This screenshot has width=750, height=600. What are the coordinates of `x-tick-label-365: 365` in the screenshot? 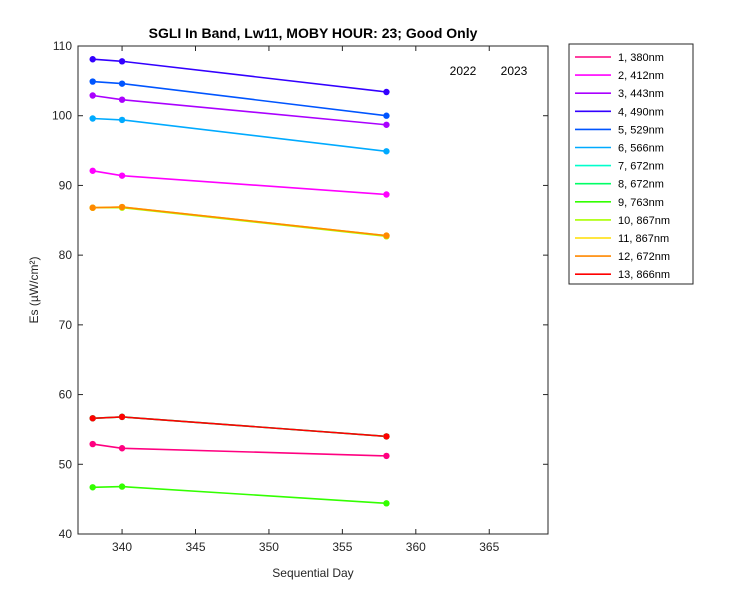 It's located at (489, 547).